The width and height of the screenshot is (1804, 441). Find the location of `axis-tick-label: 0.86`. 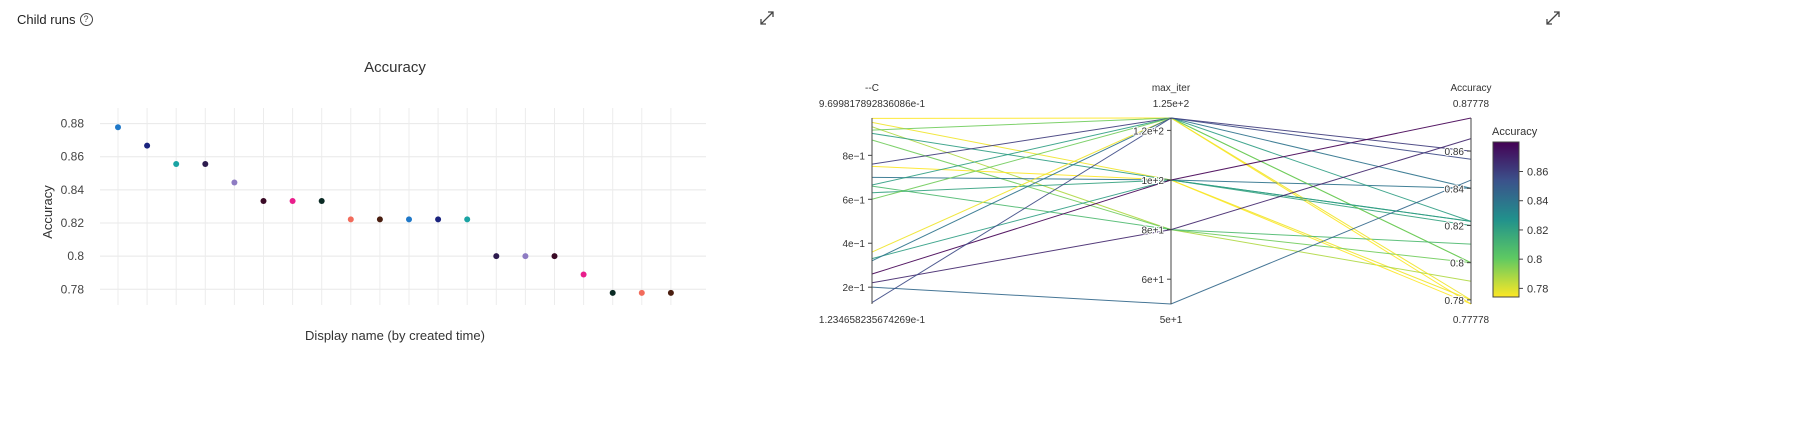

axis-tick-label: 0.86 is located at coordinates (1455, 152).